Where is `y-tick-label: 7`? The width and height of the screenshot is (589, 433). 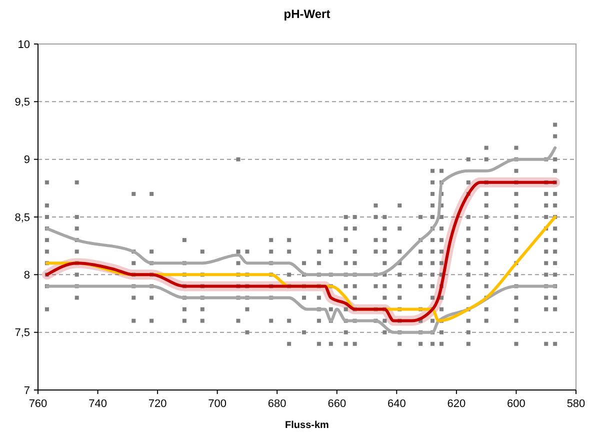 y-tick-label: 7 is located at coordinates (27, 390).